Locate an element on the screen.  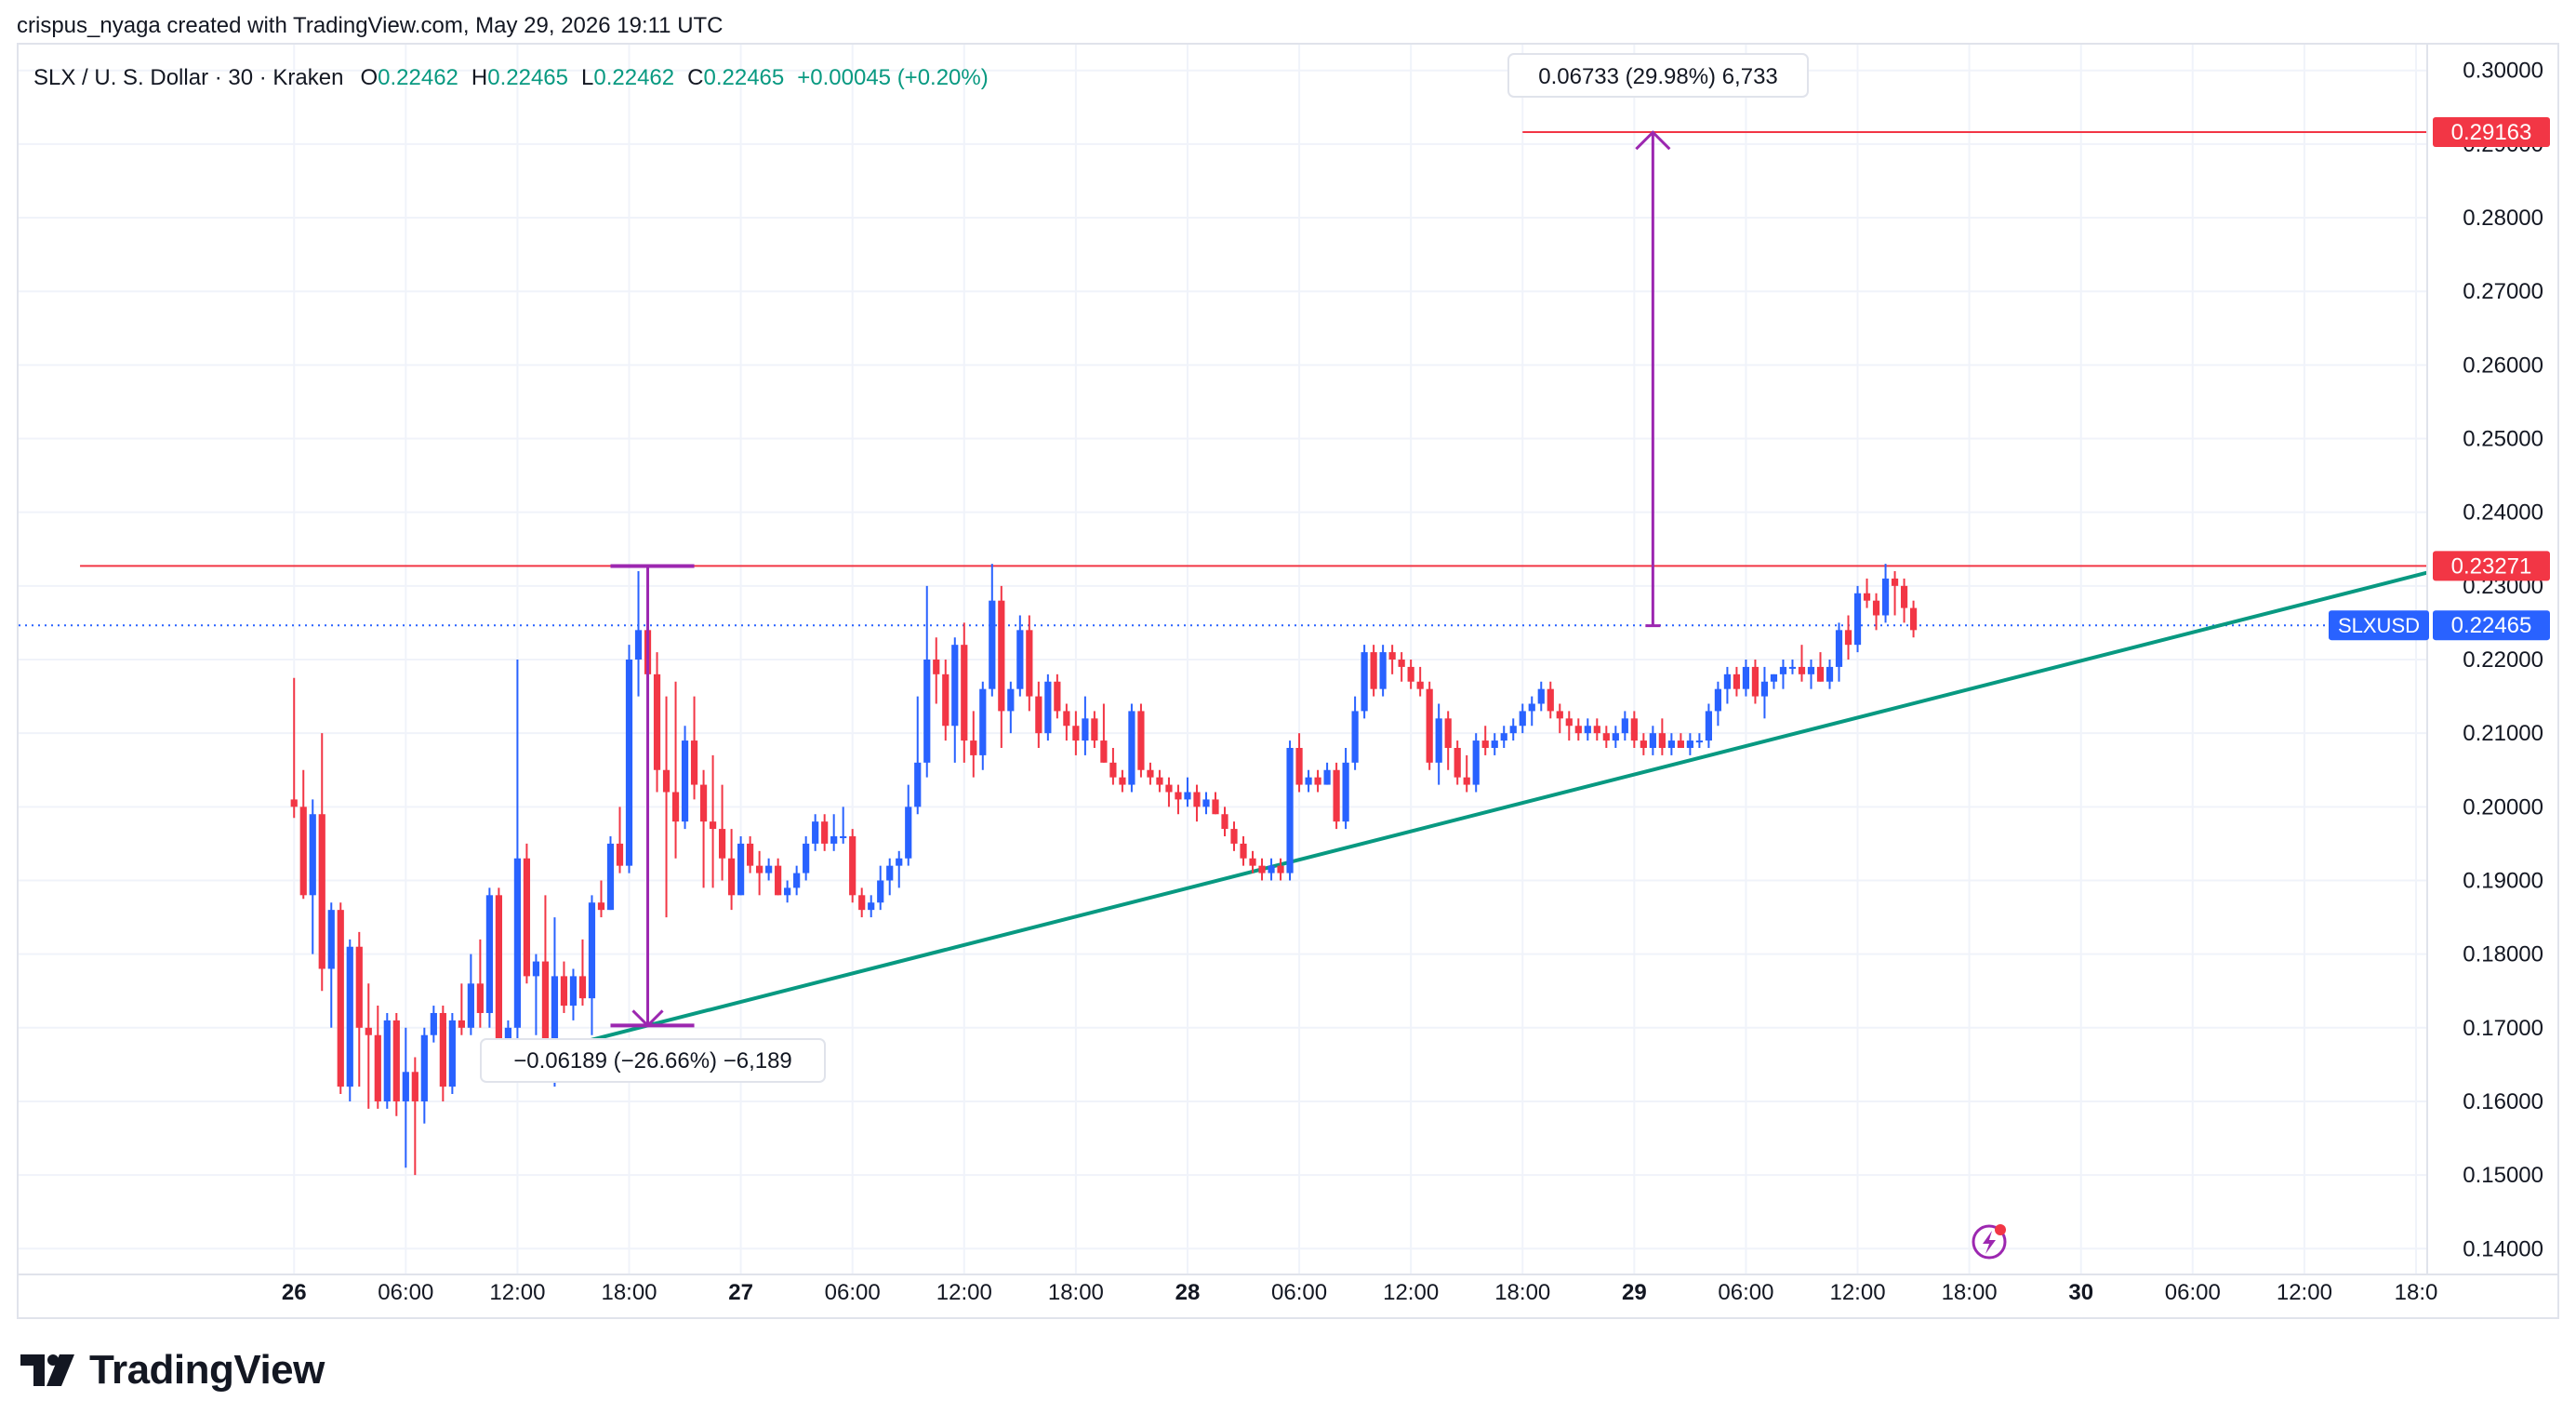
measure-down-arrowhead is located at coordinates (647, 1018).